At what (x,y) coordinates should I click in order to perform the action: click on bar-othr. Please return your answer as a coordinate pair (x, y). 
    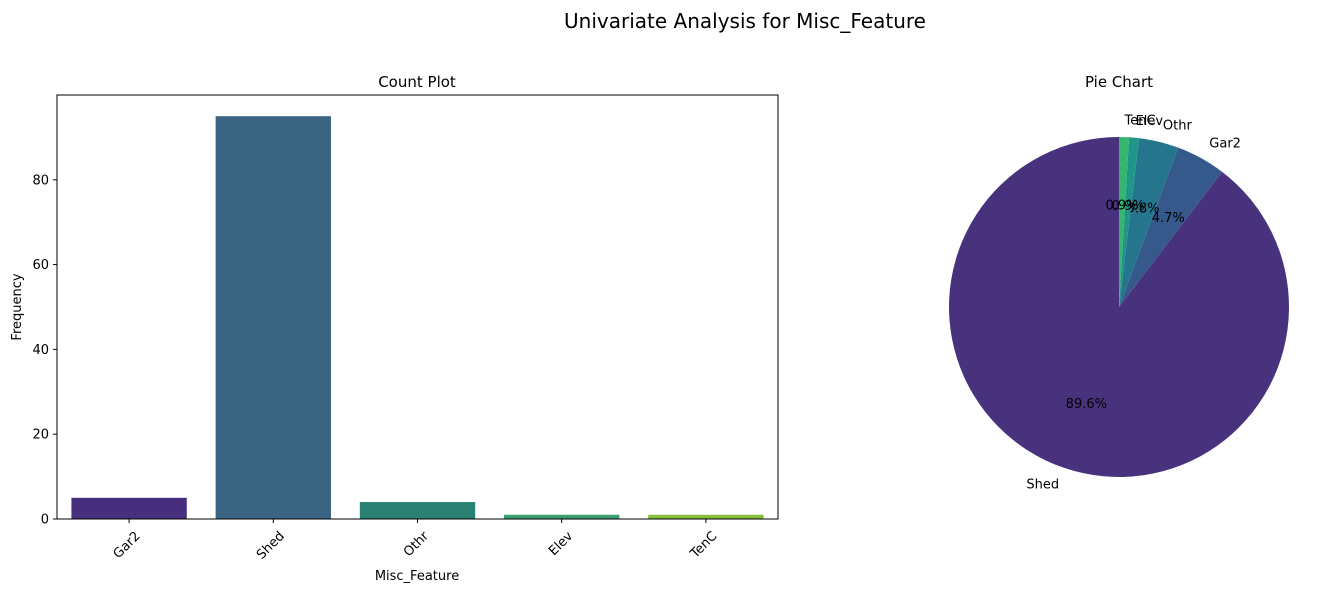
    Looking at the image, I should click on (417, 510).